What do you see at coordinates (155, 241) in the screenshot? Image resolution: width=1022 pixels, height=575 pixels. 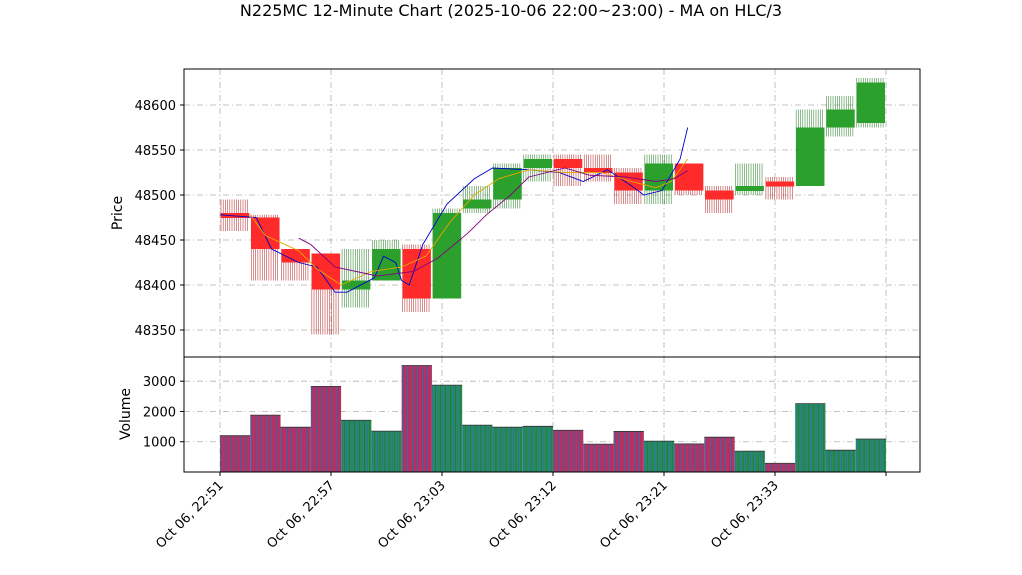 I see `price-y-tick-label: 48450` at bounding box center [155, 241].